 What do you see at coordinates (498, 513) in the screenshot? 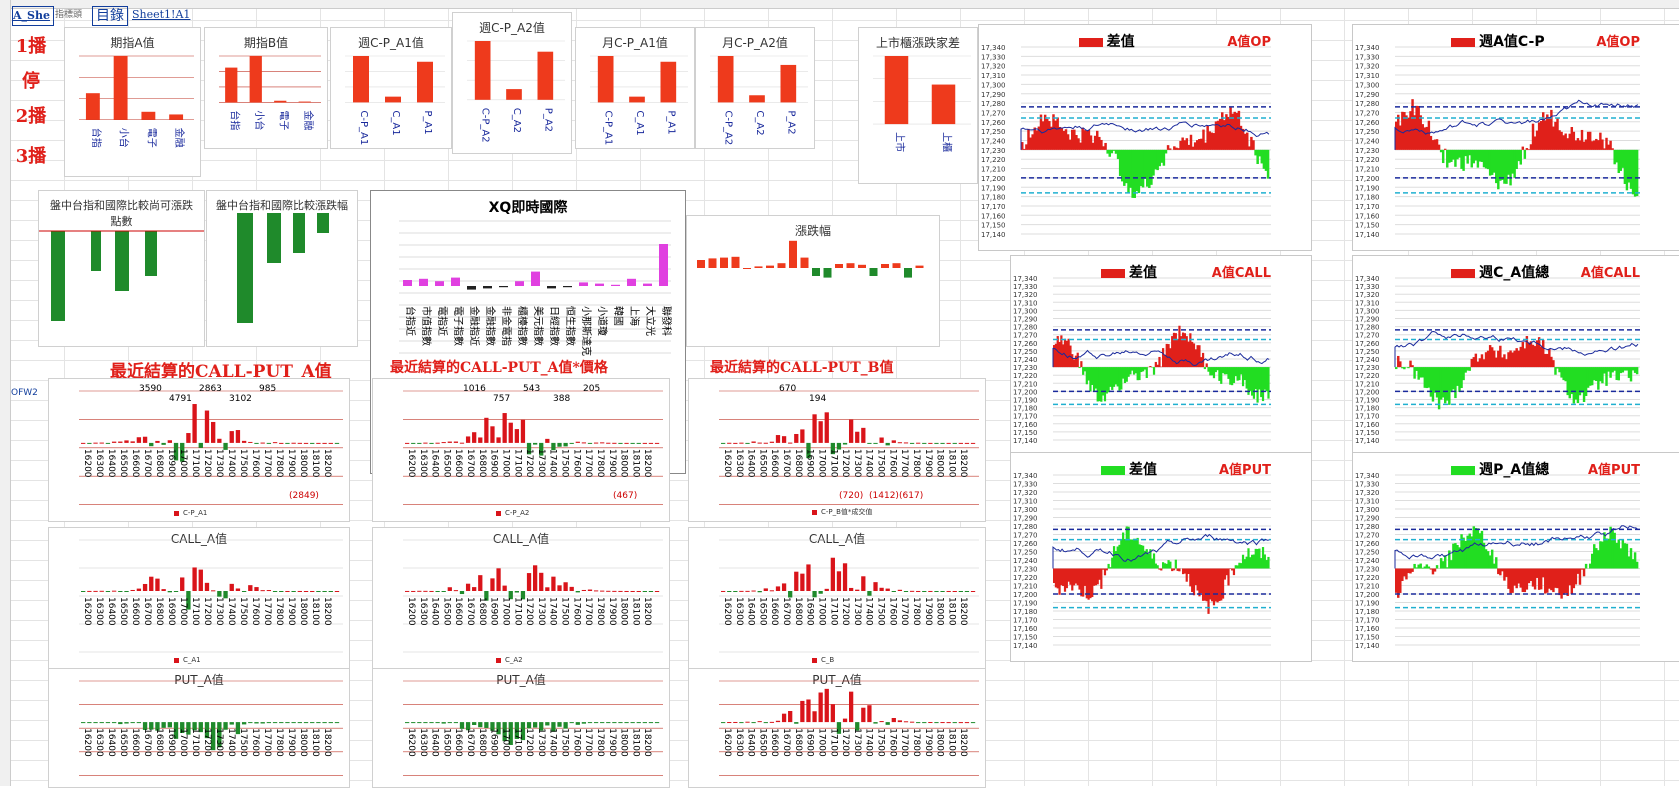
I see `legend-swatch` at bounding box center [498, 513].